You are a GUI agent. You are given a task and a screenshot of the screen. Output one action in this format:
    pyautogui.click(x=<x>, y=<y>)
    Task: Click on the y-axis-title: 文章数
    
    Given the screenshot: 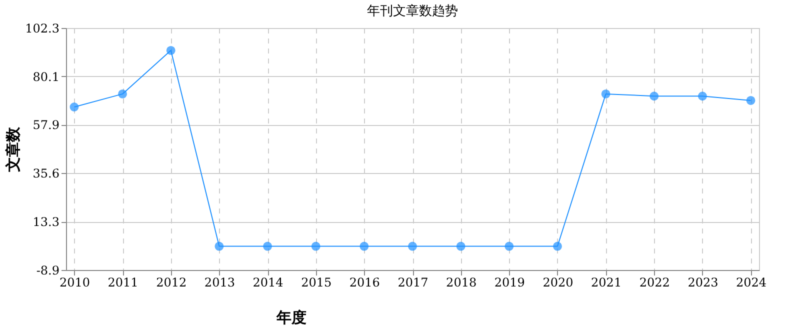 What is the action you would take?
    pyautogui.click(x=13, y=149)
    